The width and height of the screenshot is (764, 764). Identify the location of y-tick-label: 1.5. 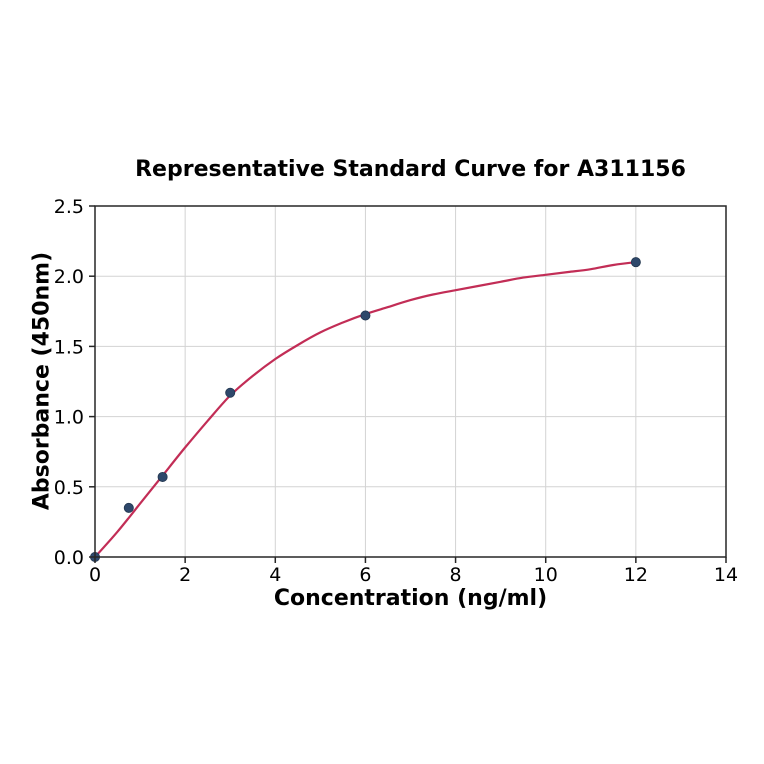
(69, 347).